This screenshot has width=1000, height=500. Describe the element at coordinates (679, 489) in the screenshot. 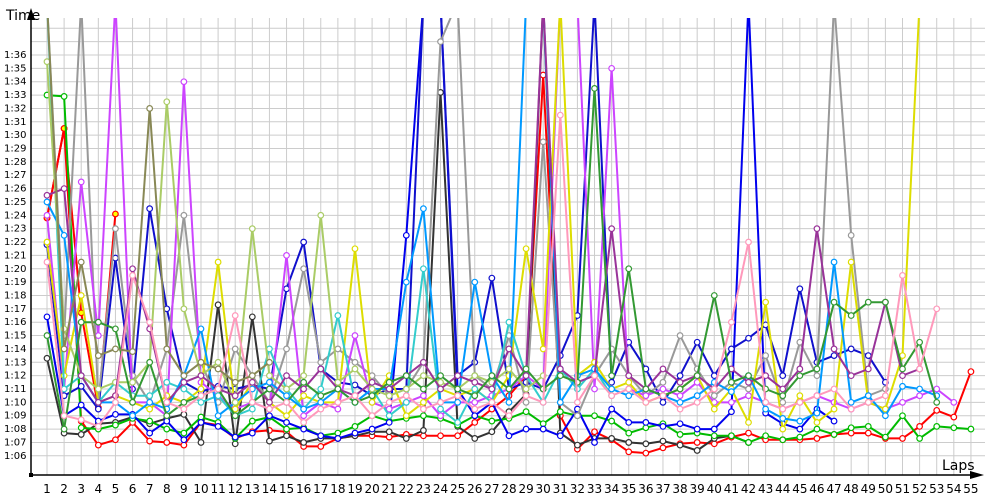

I see `x-tick-label: 38` at that location.